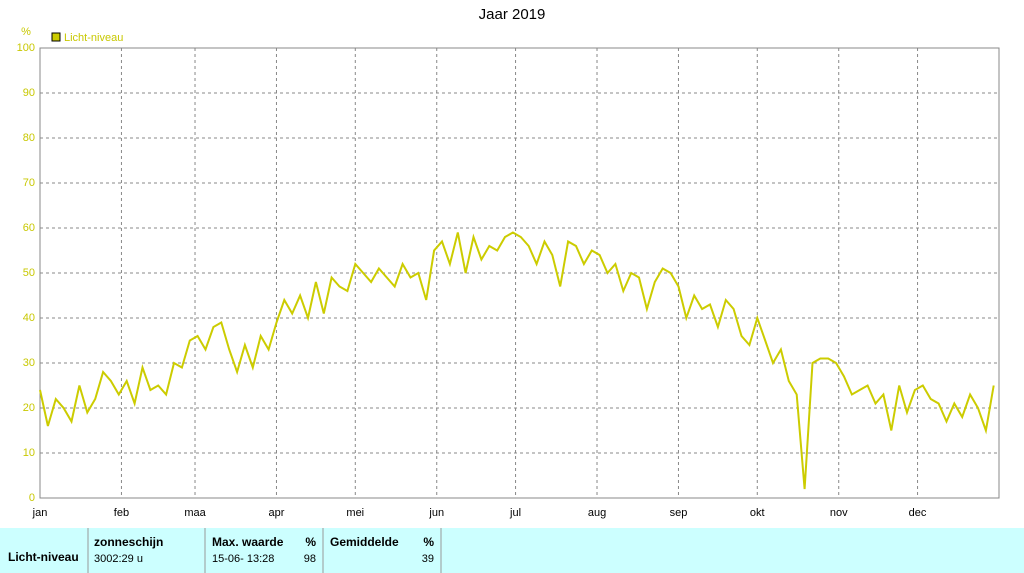 This screenshot has width=1024, height=573. What do you see at coordinates (364, 542) in the screenshot?
I see `col-header: Gemiddelde` at bounding box center [364, 542].